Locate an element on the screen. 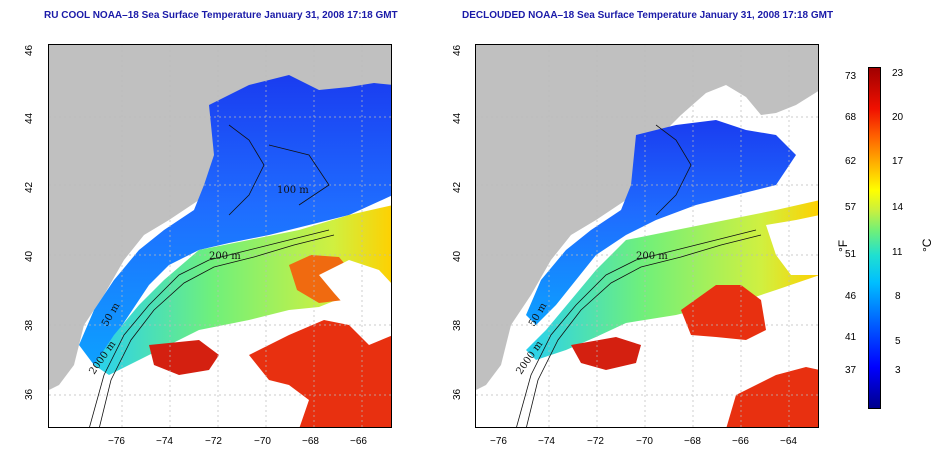 The image size is (950, 475). cold-shelf-water is located at coordinates (661, 222).